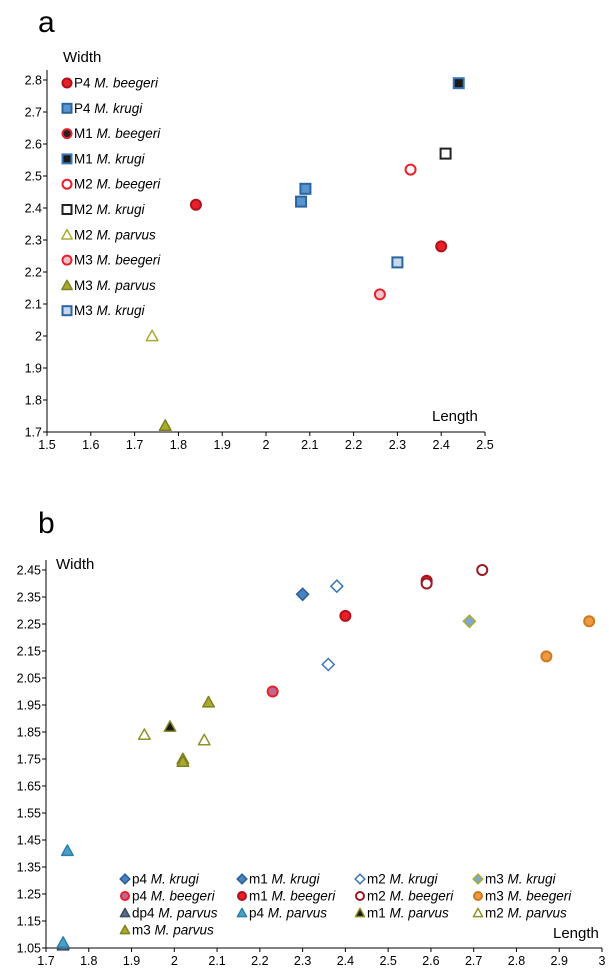  What do you see at coordinates (33, 209) in the screenshot?
I see `y-tick-label: 2.4` at bounding box center [33, 209].